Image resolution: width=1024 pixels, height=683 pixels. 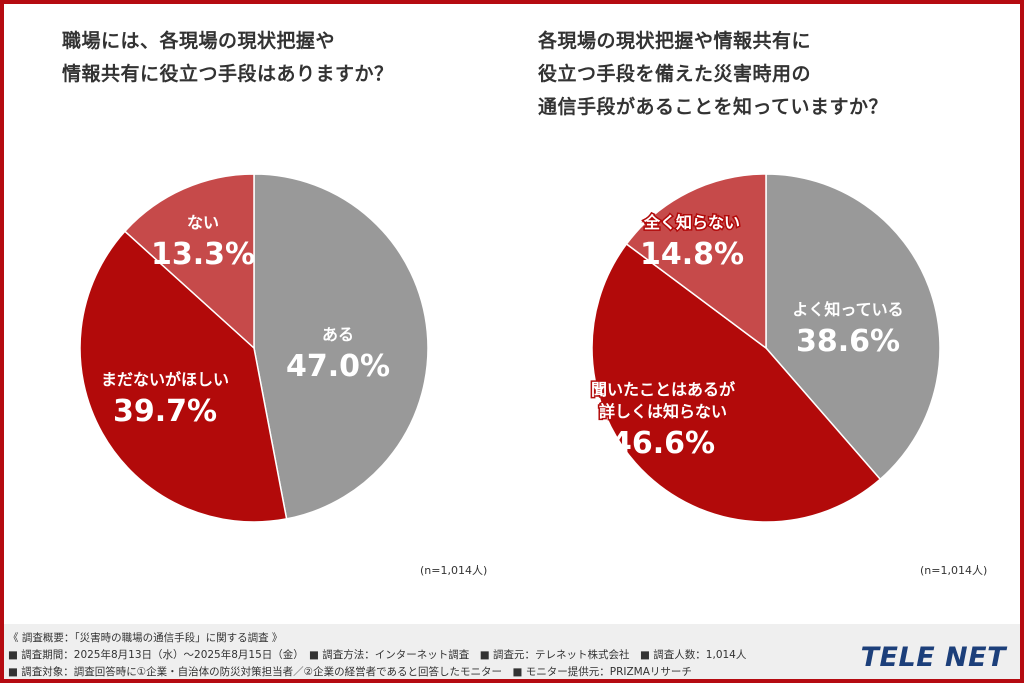 I want to click on pie2-label-1: よく知っている 38.6%, so click(x=847, y=329).